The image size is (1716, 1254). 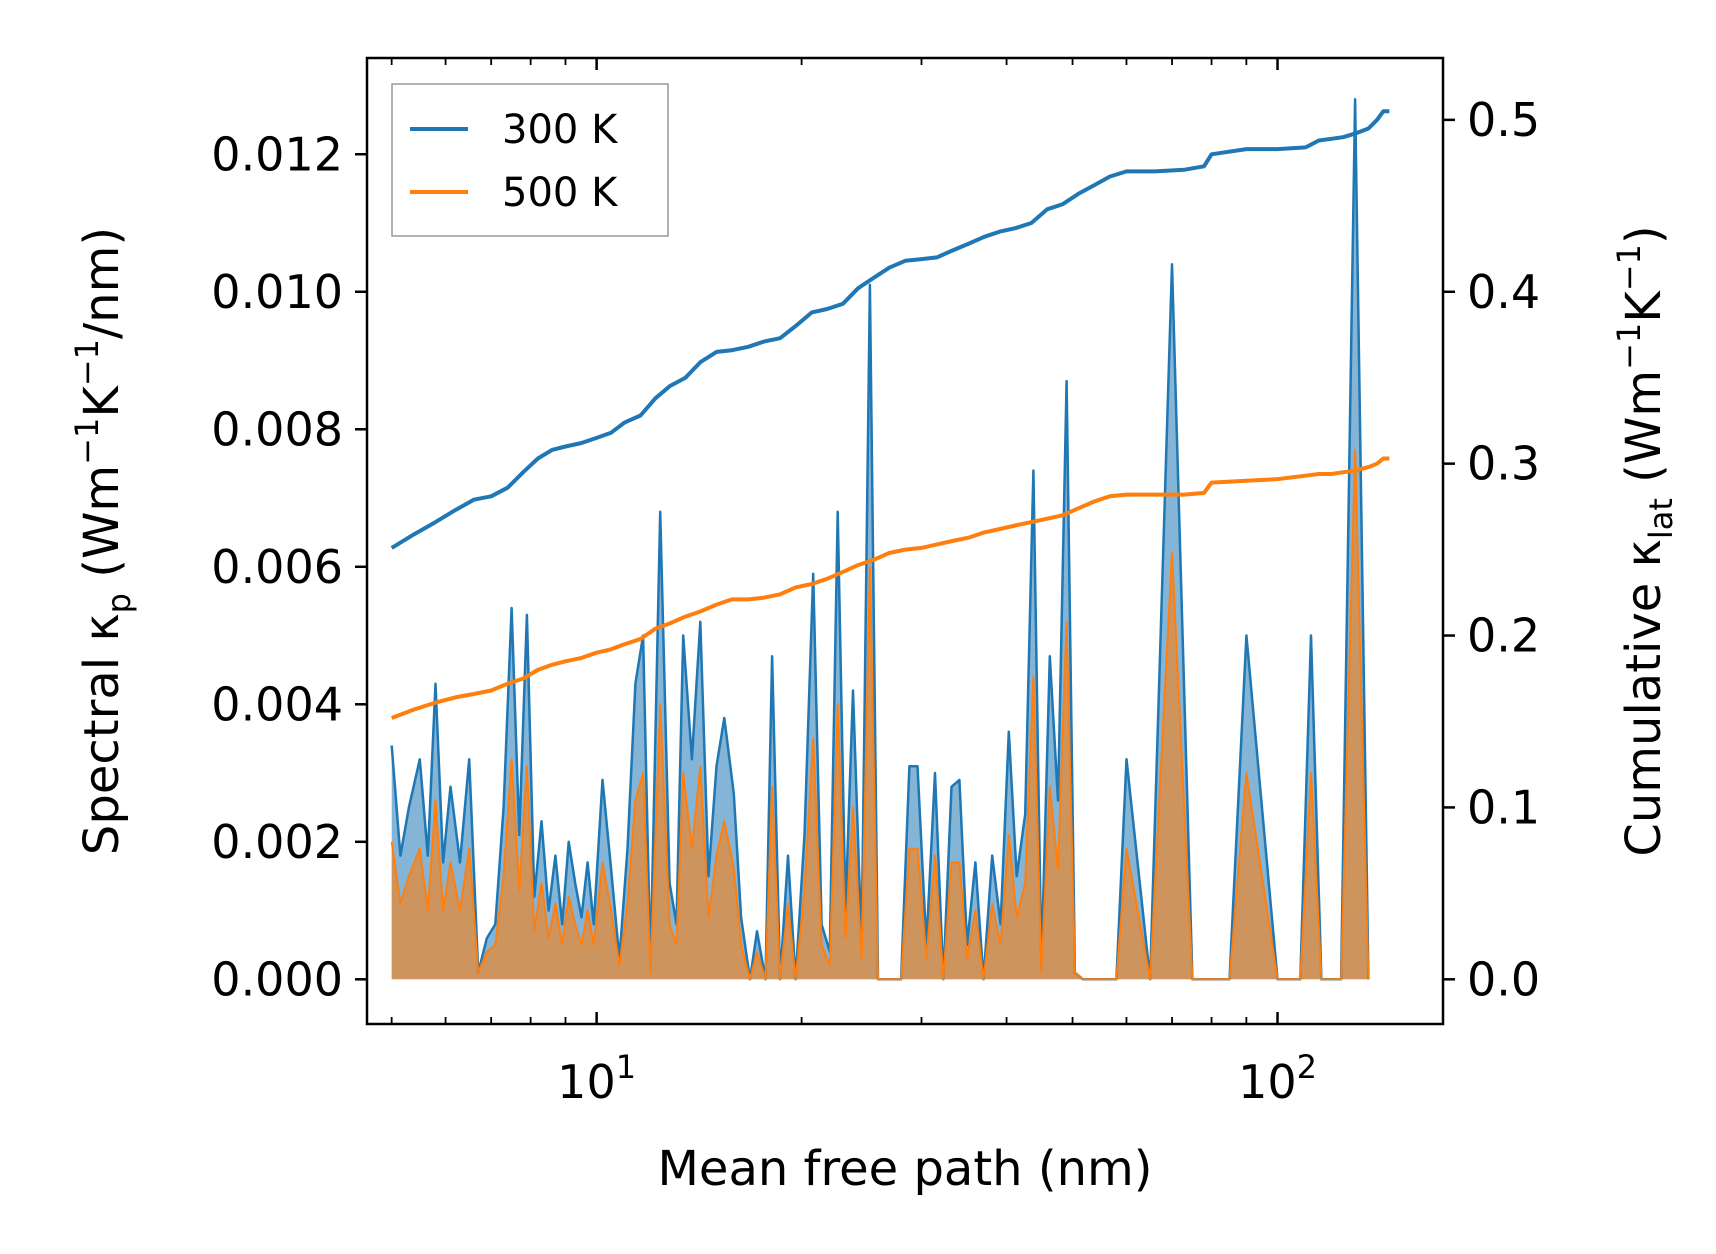 What do you see at coordinates (1277, 1078) in the screenshot?
I see `x-tick-label: 10²` at bounding box center [1277, 1078].